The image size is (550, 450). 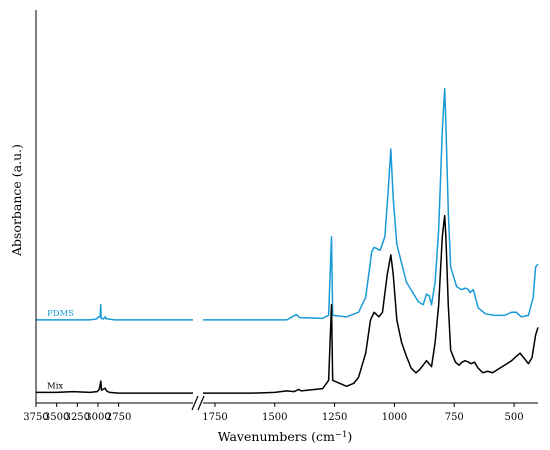 What do you see at coordinates (198, 403) in the screenshot?
I see `axis-break-mark` at bounding box center [198, 403].